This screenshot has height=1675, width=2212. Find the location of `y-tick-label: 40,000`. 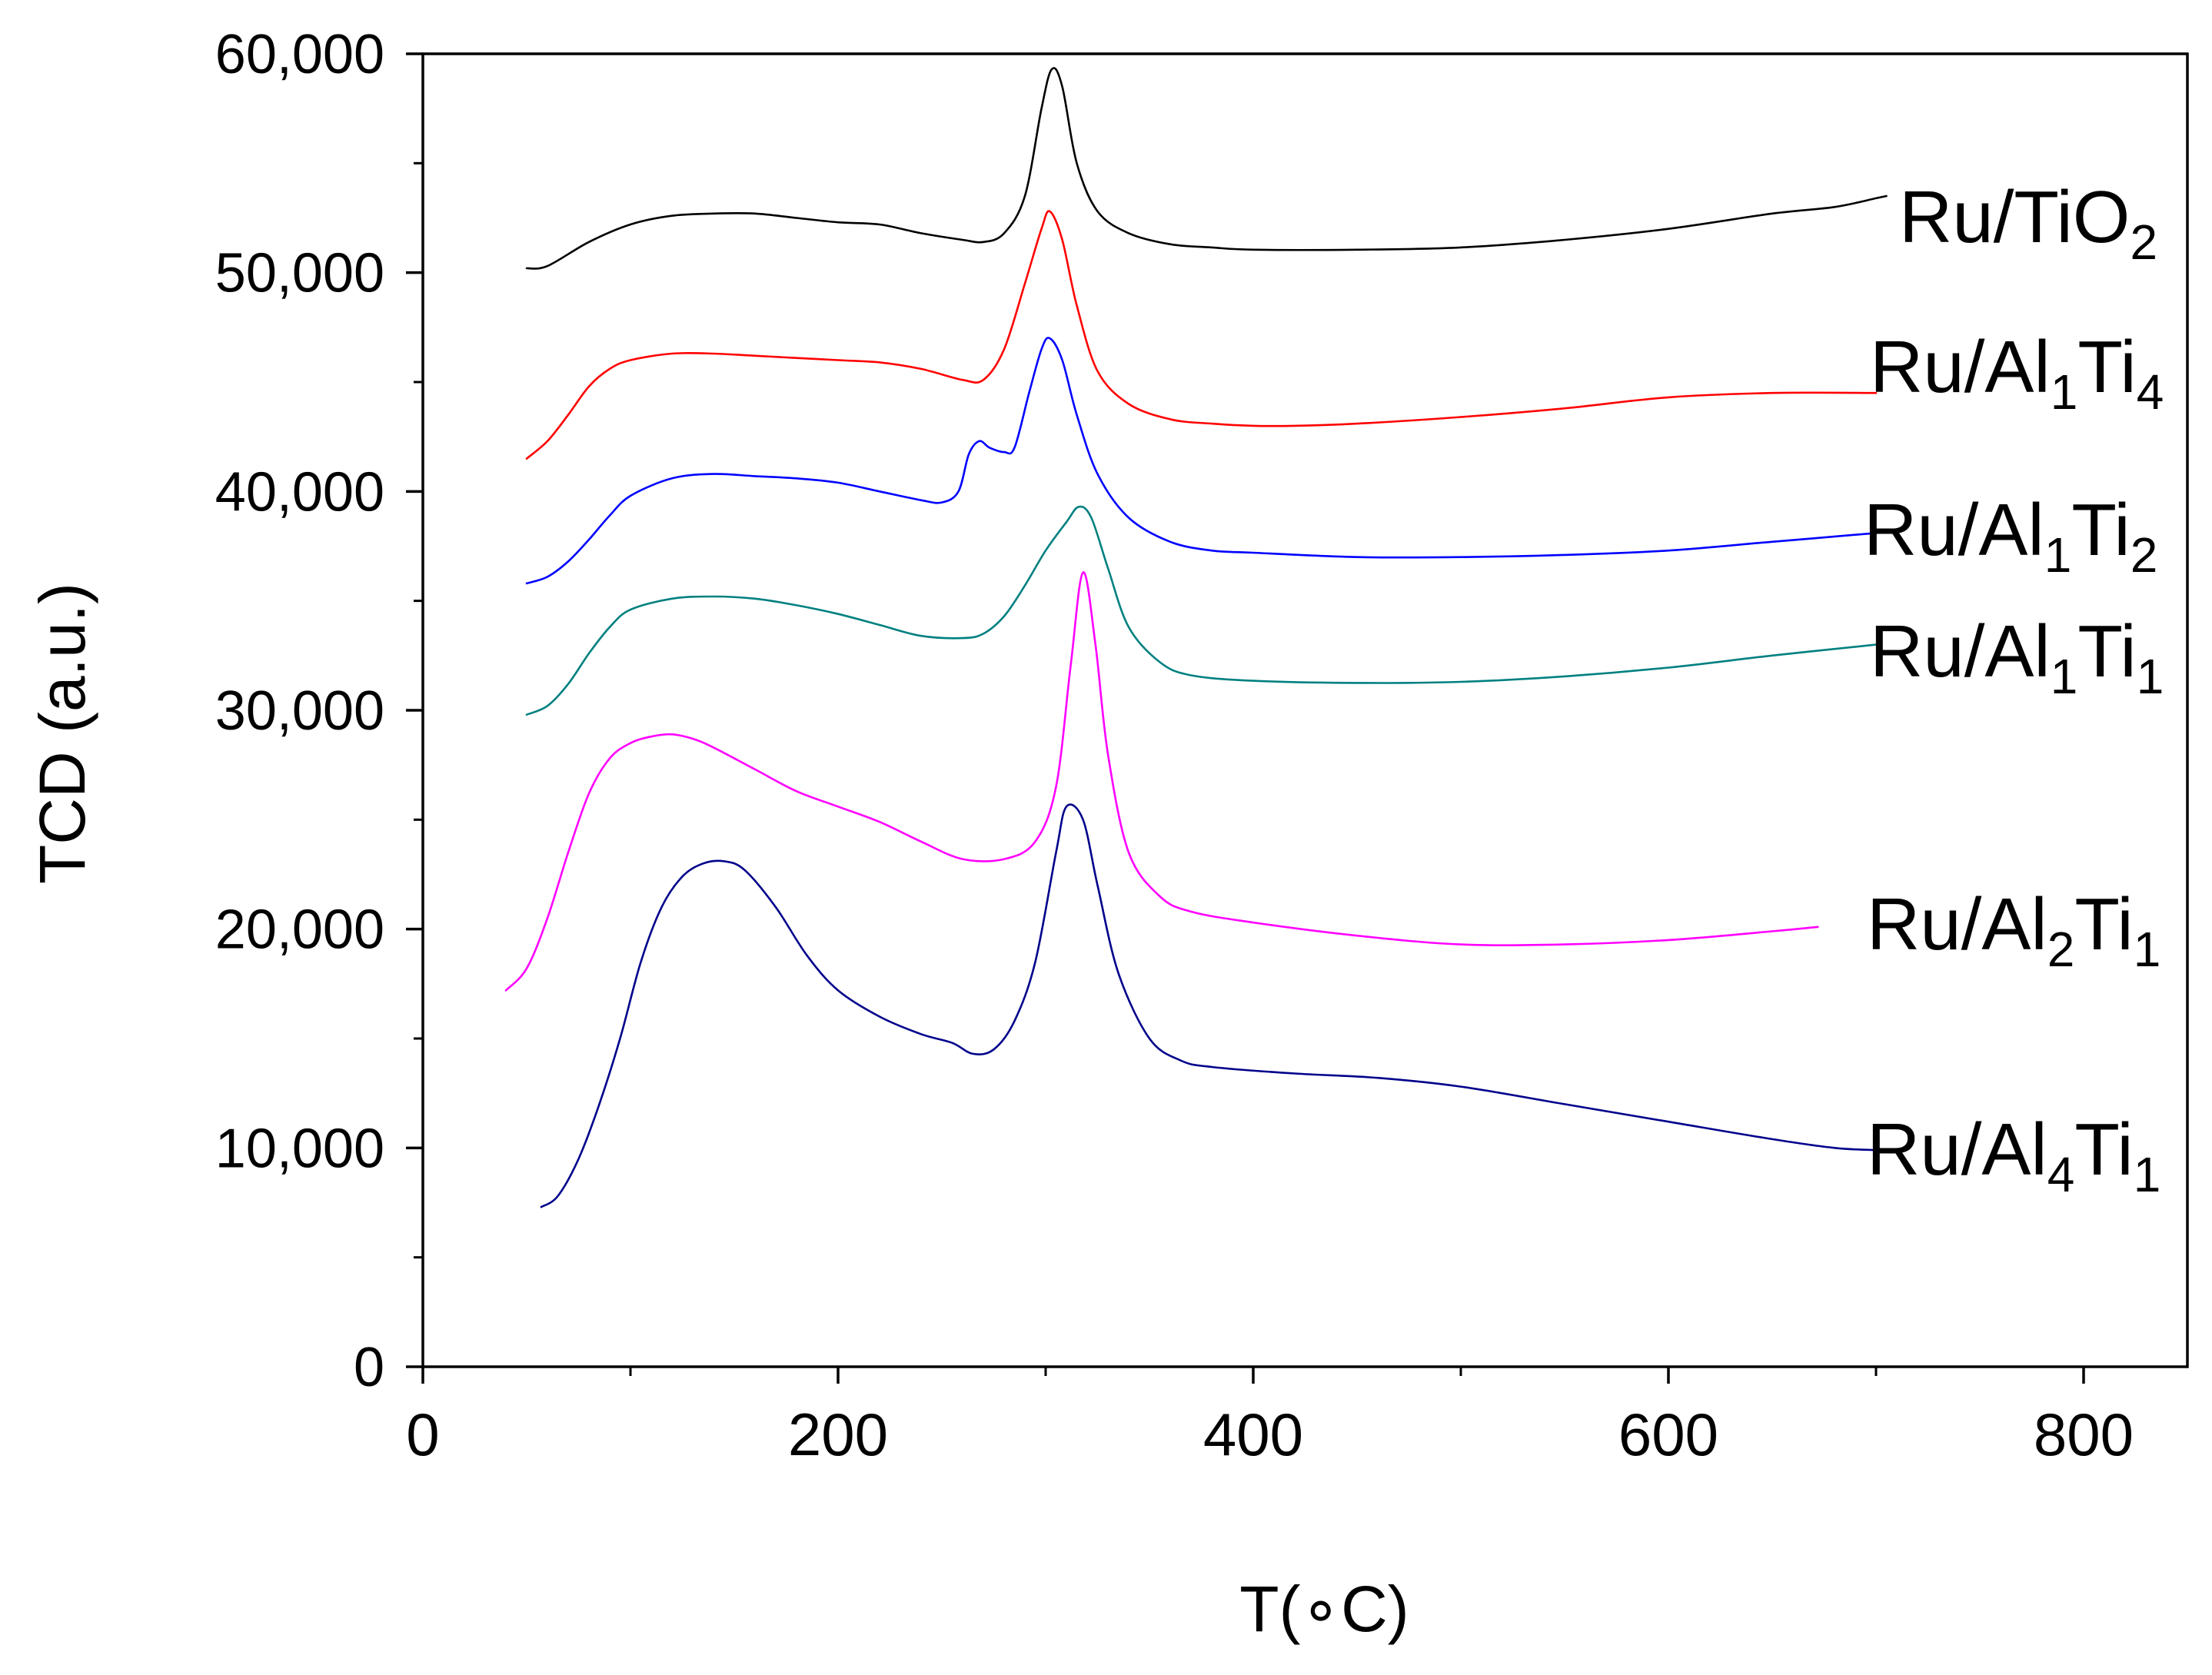

y-tick-label: 40,000 is located at coordinates (299, 492).